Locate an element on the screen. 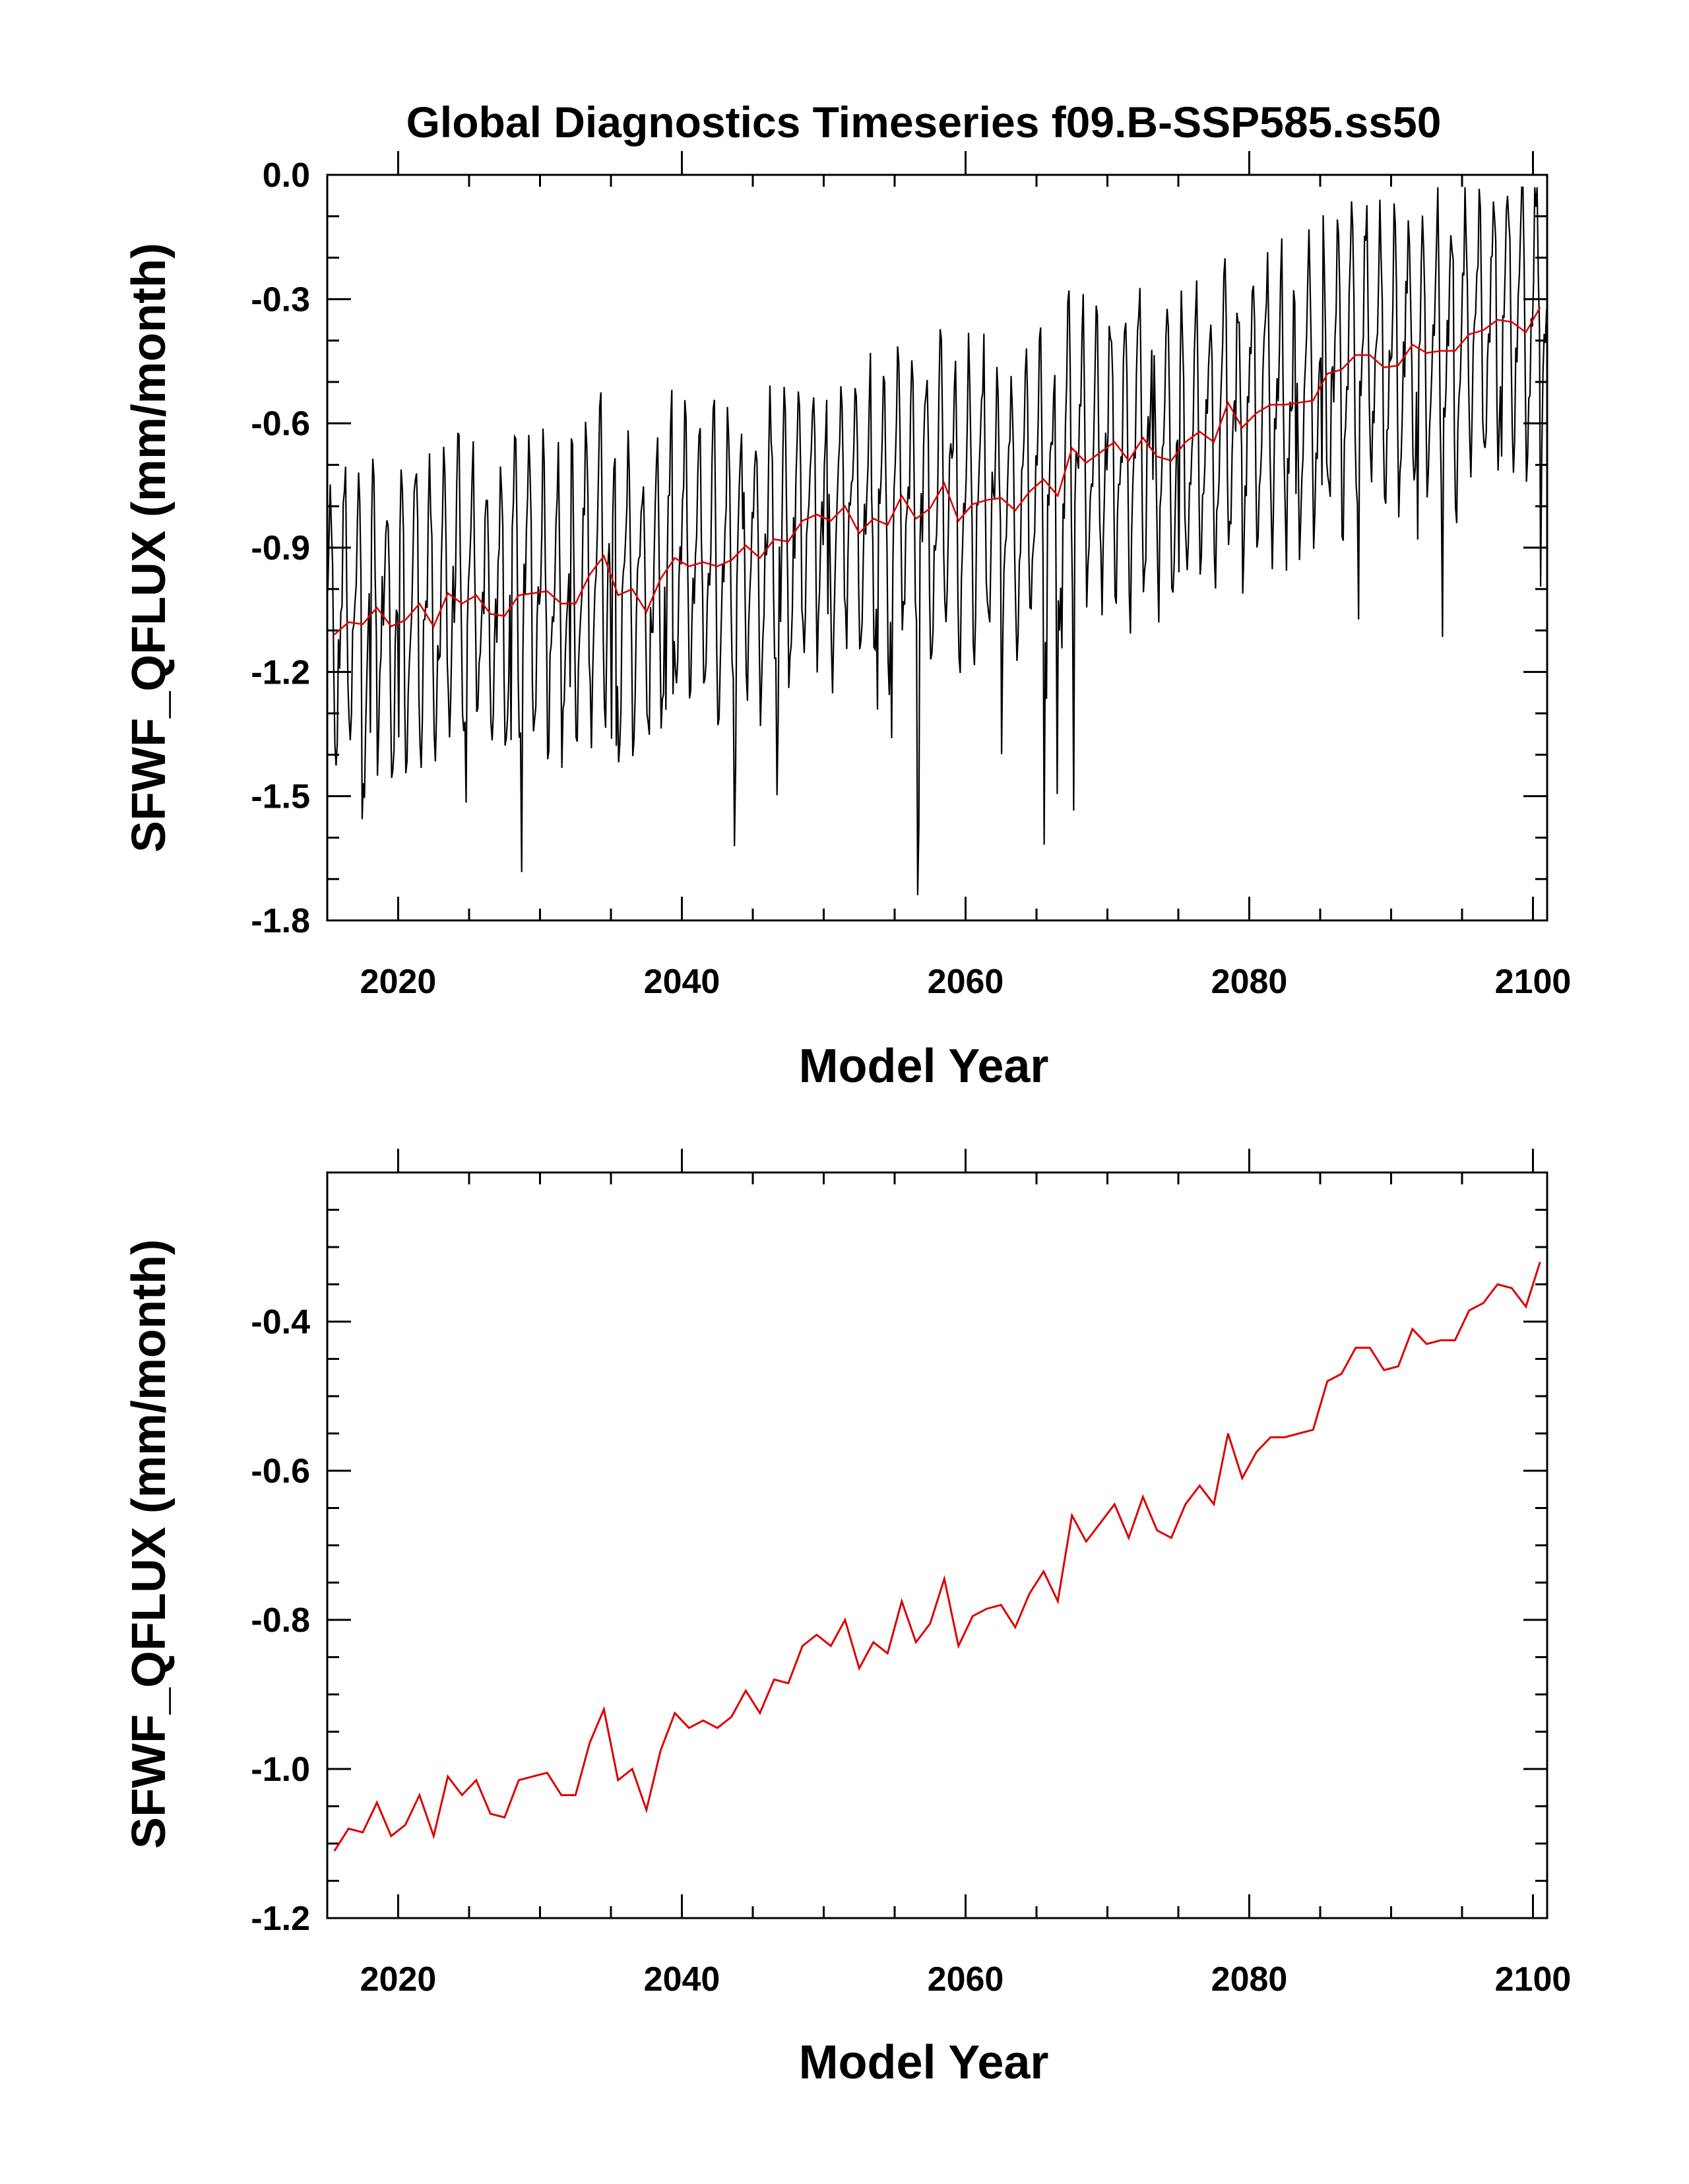 This screenshot has height=2184, width=1689. y-tick-label: 0.0 is located at coordinates (286, 175).